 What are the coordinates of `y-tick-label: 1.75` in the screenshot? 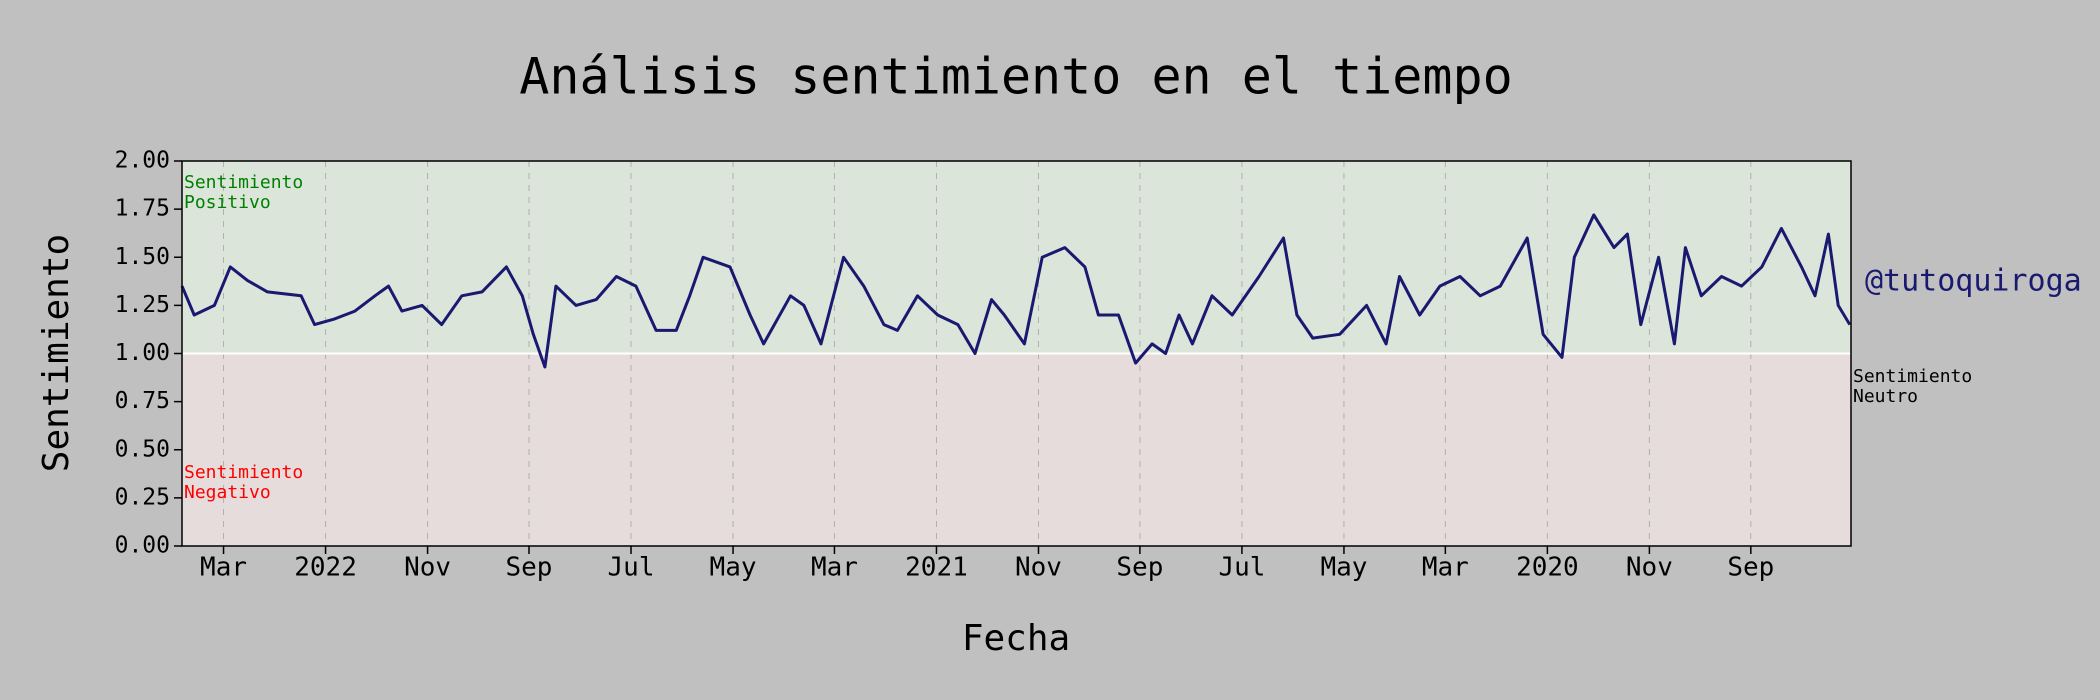 It's located at (142, 209).